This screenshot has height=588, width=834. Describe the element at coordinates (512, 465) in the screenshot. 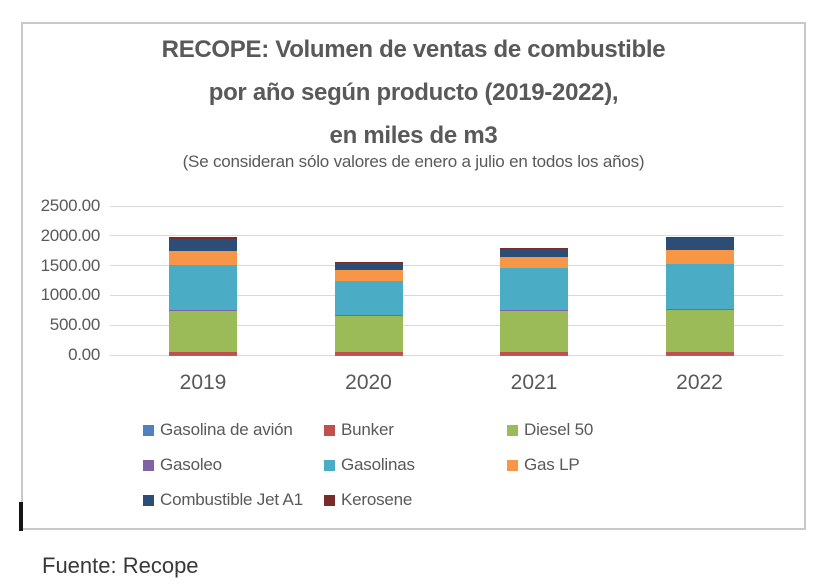

I see `legend-swatch-gas-lp` at that location.